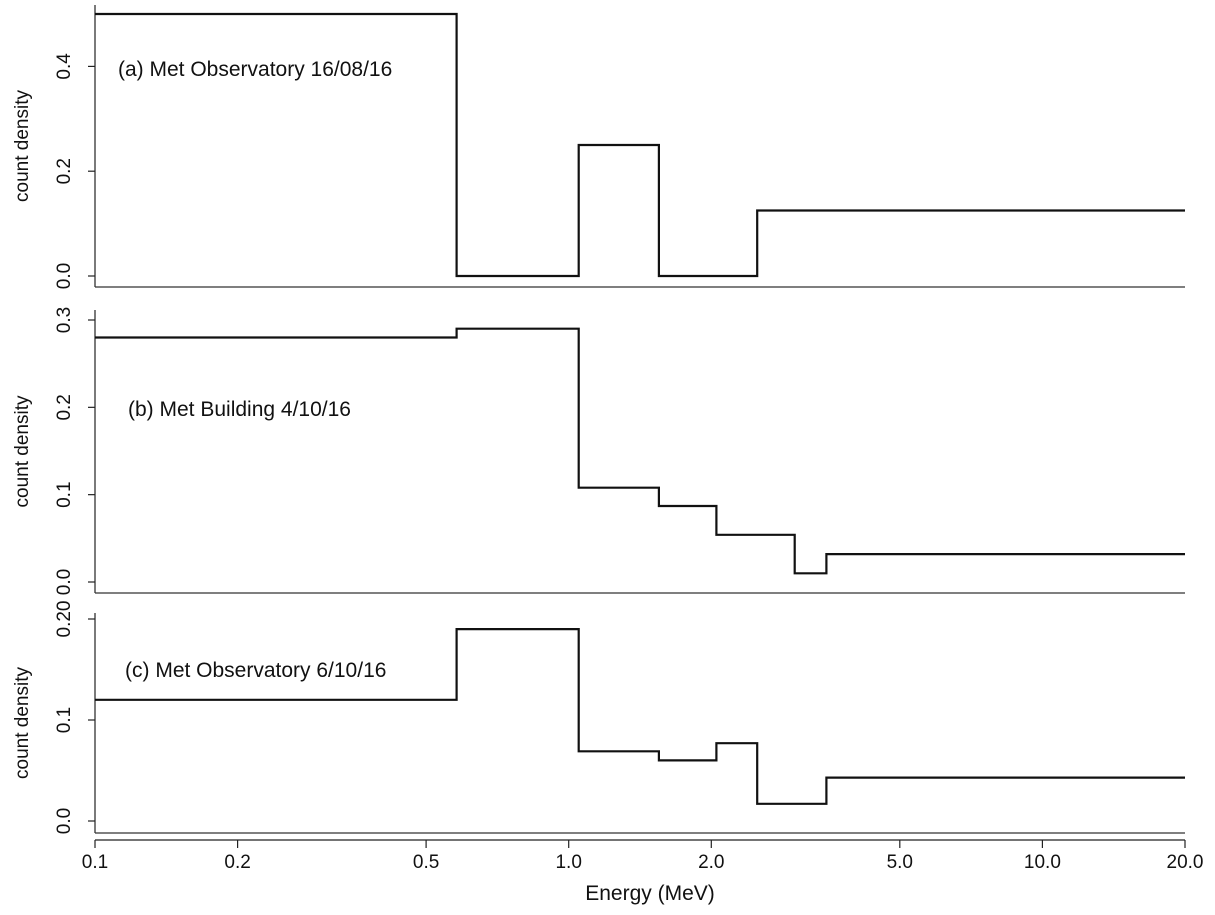 Image resolution: width=1215 pixels, height=915 pixels. Describe the element at coordinates (426, 862) in the screenshot. I see `x-tick-label: 0.5` at that location.